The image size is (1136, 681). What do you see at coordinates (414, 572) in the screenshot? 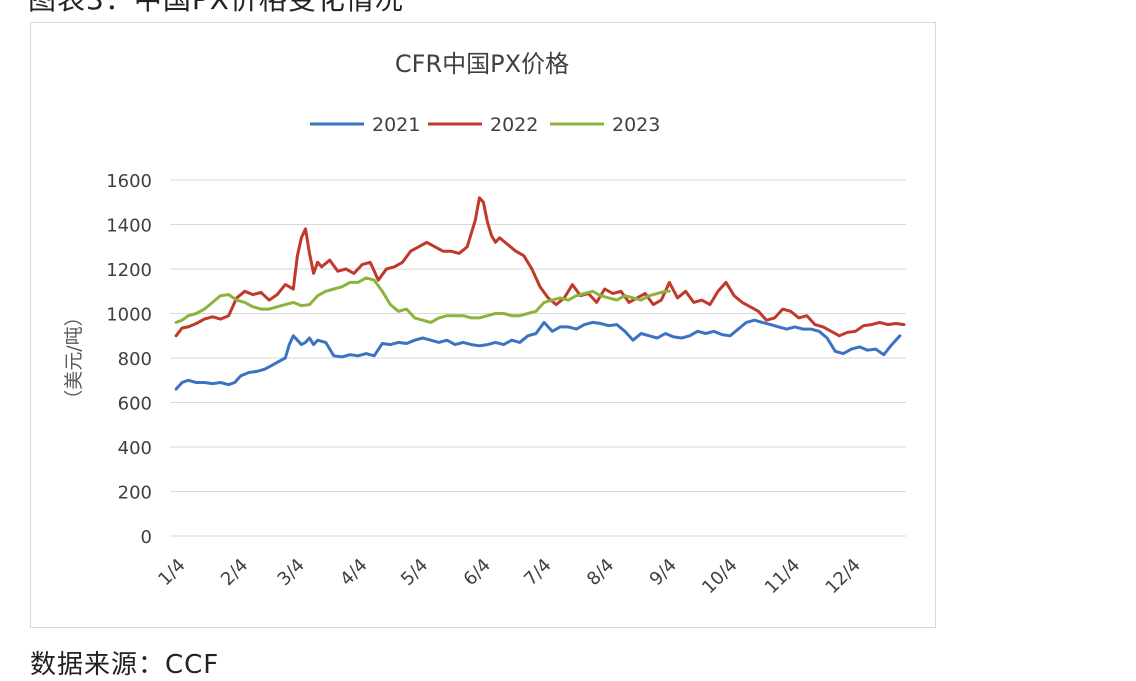
I see `x-tick-label: 5/4` at bounding box center [414, 572].